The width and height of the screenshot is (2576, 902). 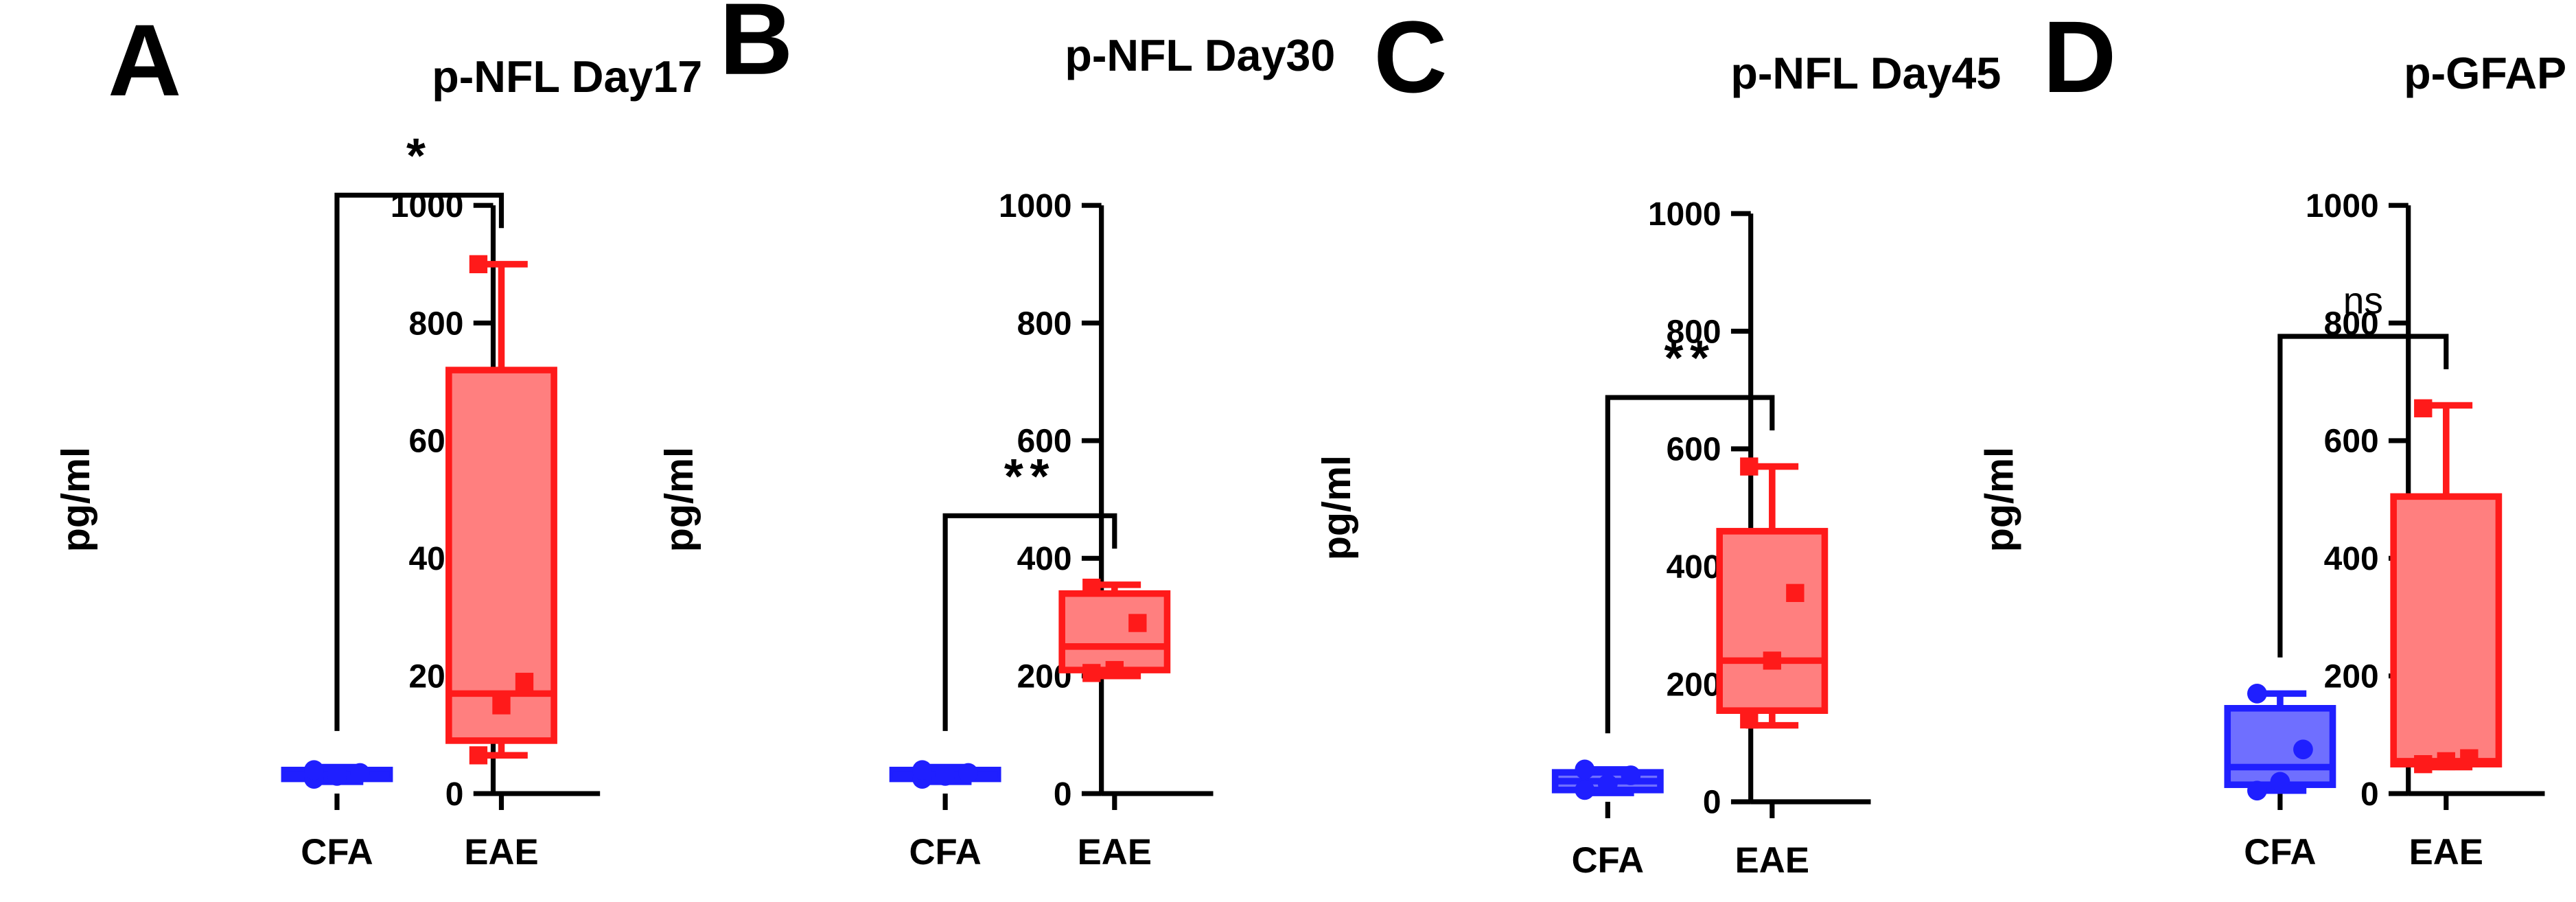 What do you see at coordinates (2079, 57) in the screenshot?
I see `panel-letter: D` at bounding box center [2079, 57].